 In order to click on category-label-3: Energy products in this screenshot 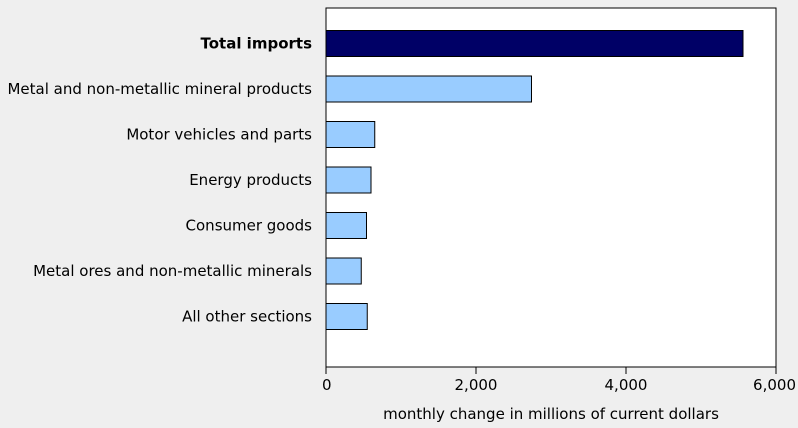, I will do `click(250, 180)`.